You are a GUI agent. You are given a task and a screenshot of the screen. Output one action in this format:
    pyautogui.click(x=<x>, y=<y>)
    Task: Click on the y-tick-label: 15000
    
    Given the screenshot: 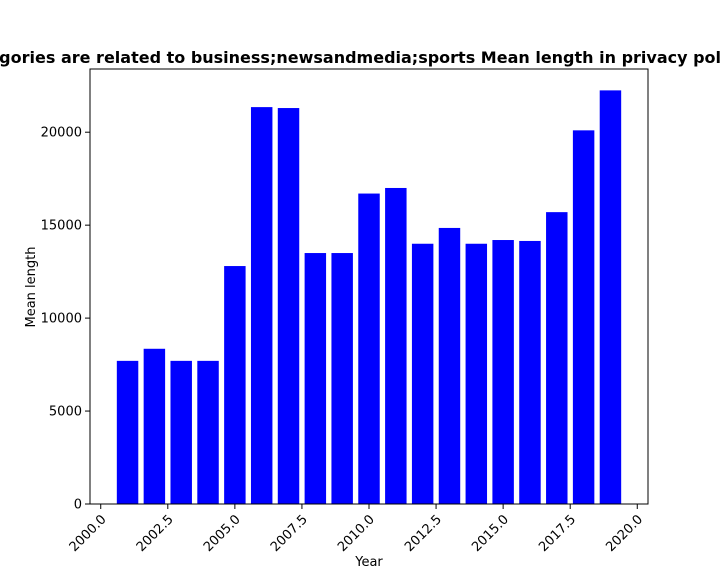 What is the action you would take?
    pyautogui.click(x=61, y=226)
    